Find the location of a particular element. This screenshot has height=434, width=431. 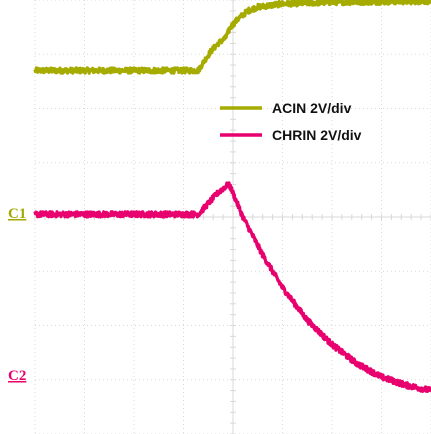

legend-label-1: ACIN 2V/div is located at coordinates (312, 108).